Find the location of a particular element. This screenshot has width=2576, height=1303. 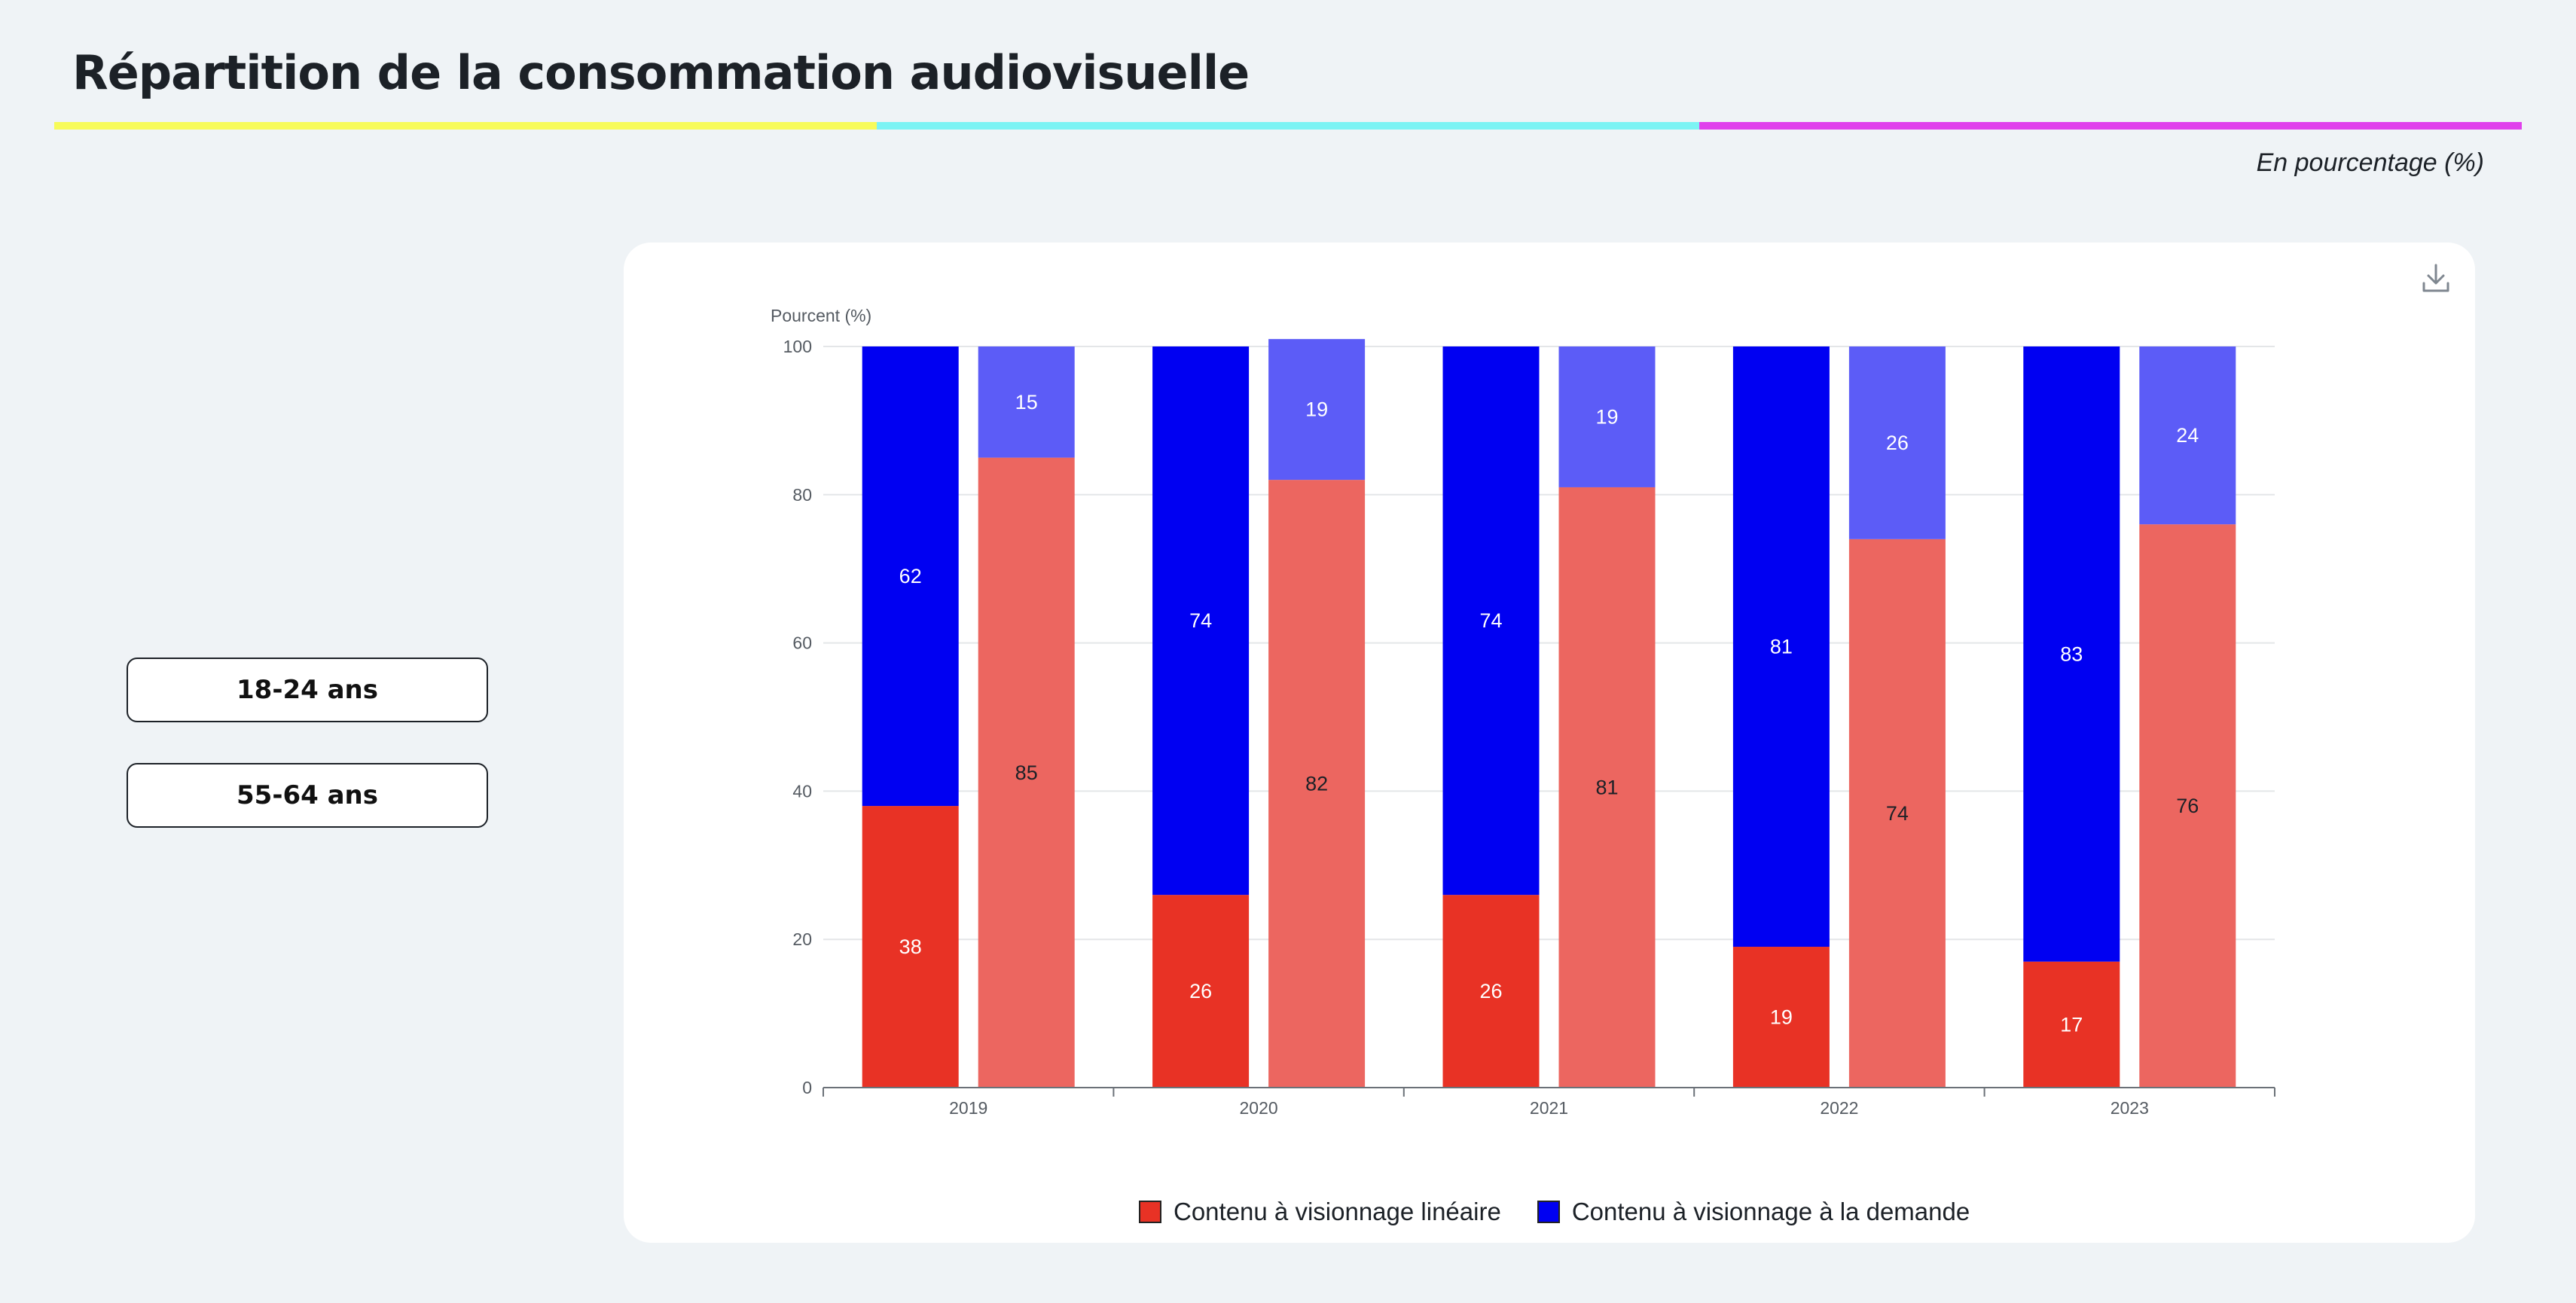

legend-swatch-demande is located at coordinates (1549, 1212).